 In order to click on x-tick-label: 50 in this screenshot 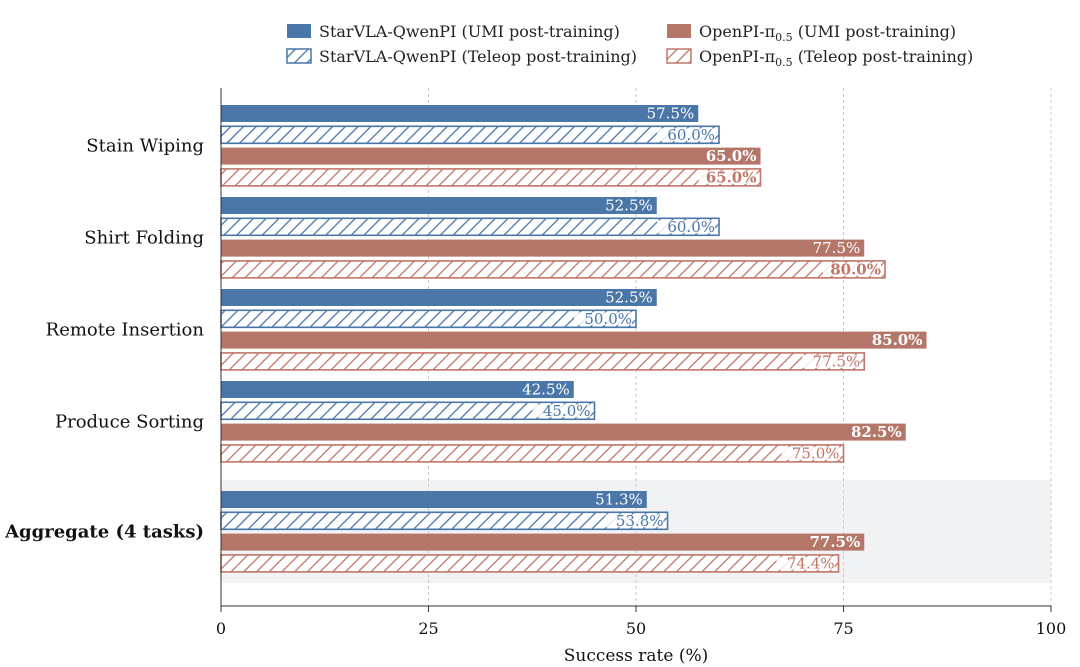, I will do `click(636, 628)`.